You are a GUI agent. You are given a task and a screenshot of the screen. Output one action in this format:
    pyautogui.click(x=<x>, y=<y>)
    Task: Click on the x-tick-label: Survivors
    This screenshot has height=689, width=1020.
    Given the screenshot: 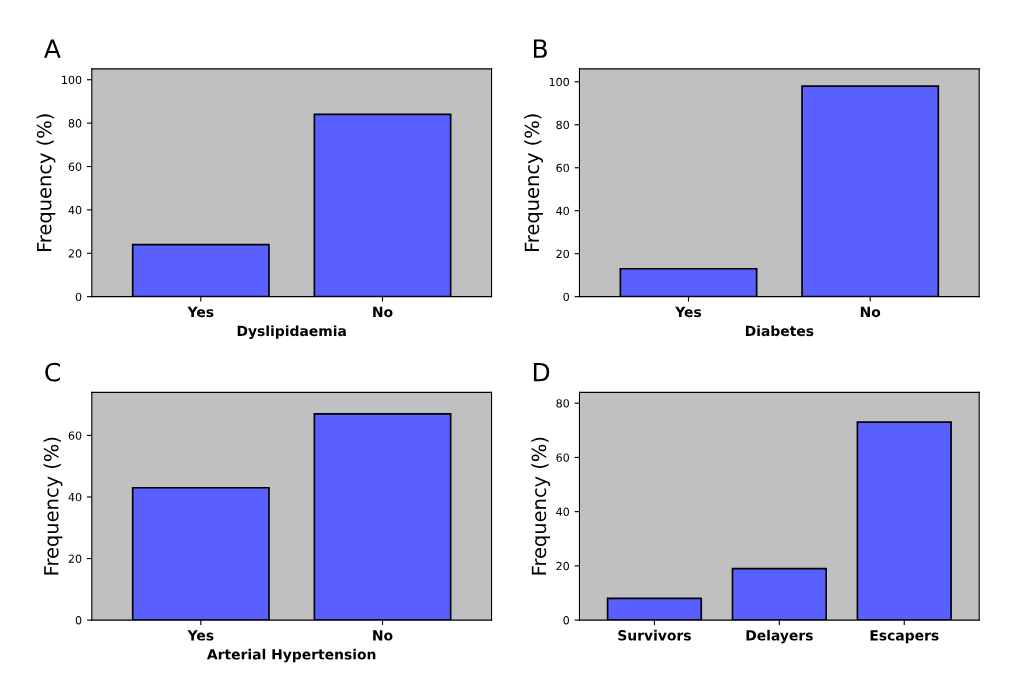 What is the action you would take?
    pyautogui.click(x=654, y=635)
    